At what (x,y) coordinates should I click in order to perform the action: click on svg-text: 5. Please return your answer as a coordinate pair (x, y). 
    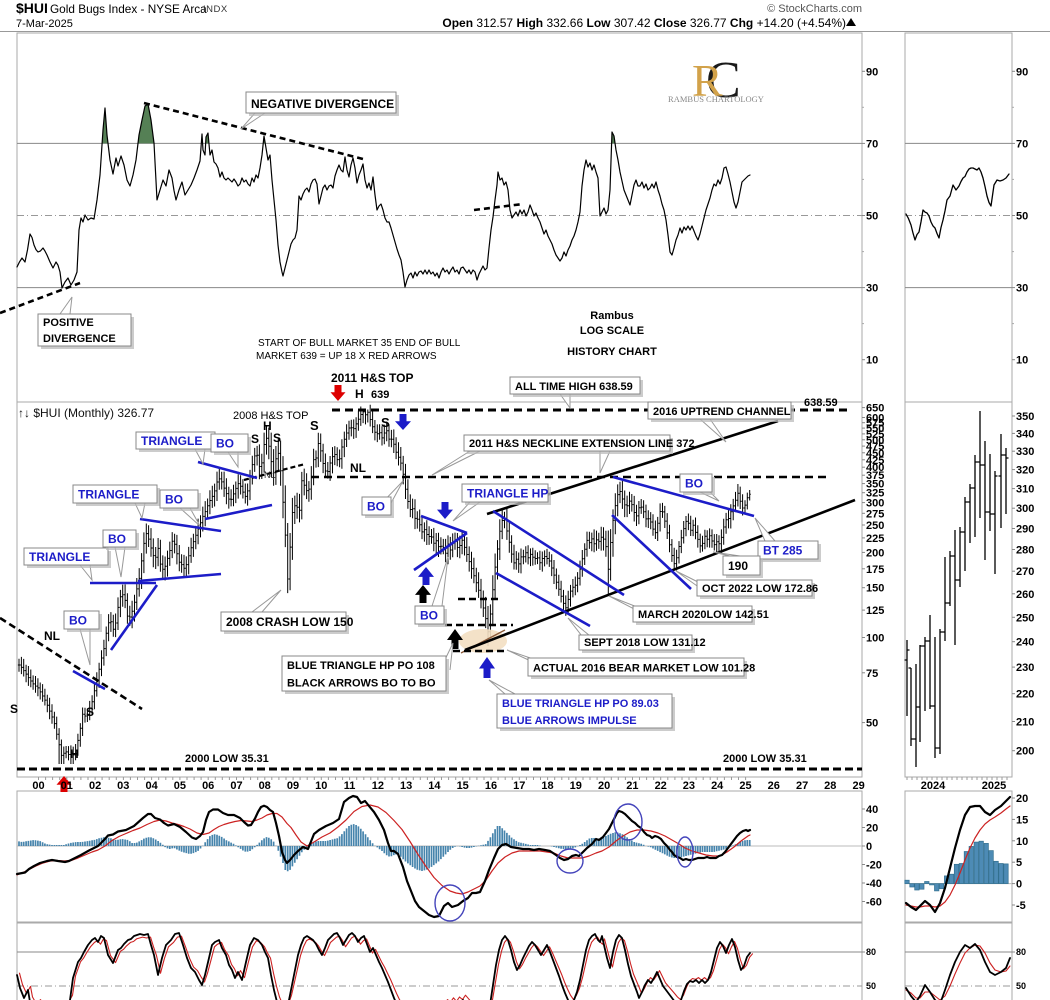
    Looking at the image, I should click on (1019, 863).